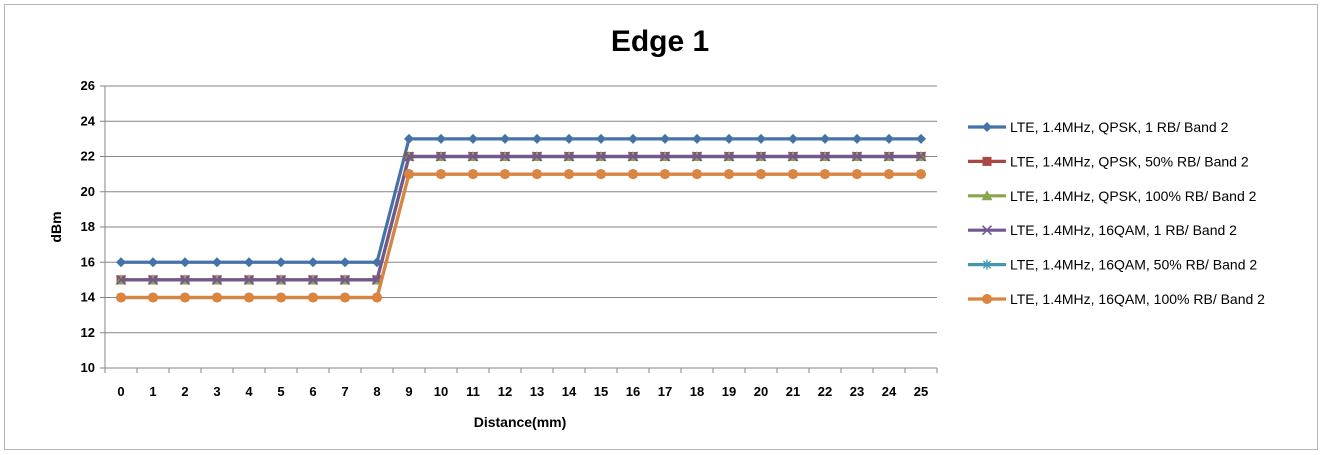 This screenshot has width=1323, height=455. What do you see at coordinates (793, 391) in the screenshot?
I see `x-tick-label: 21` at bounding box center [793, 391].